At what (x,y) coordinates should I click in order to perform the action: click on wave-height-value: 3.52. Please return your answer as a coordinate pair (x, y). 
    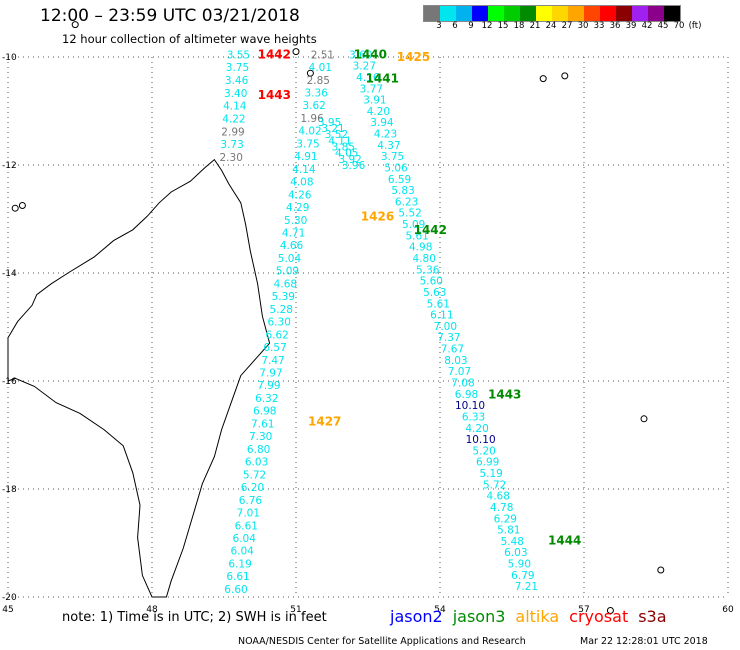
    Looking at the image, I should click on (336, 135).